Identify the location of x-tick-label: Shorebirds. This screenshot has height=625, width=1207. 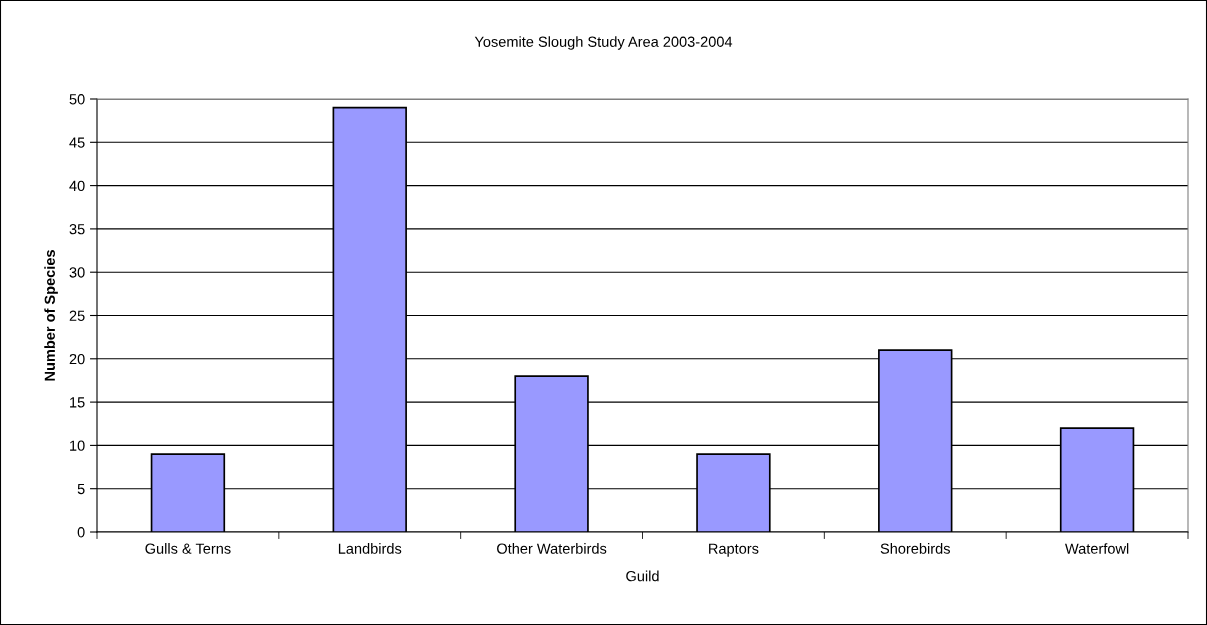
(915, 548).